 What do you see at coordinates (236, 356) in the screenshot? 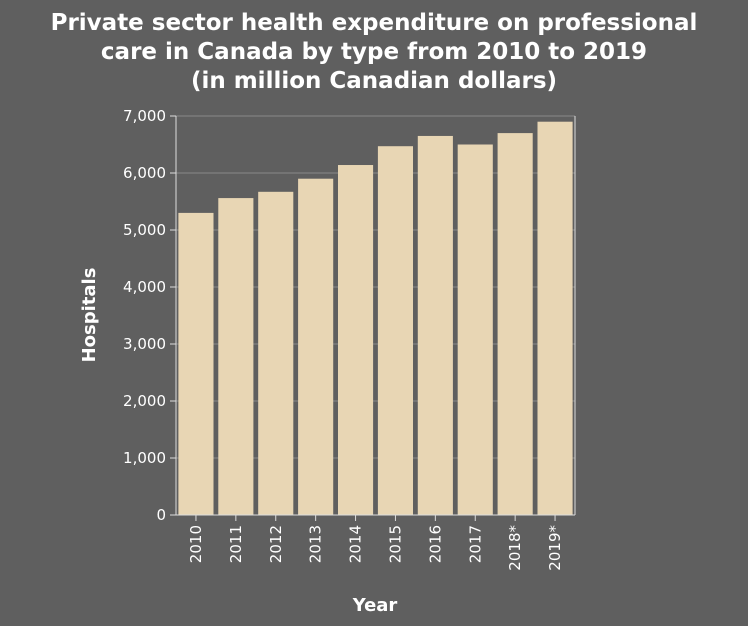
I see `bar-2011` at bounding box center [236, 356].